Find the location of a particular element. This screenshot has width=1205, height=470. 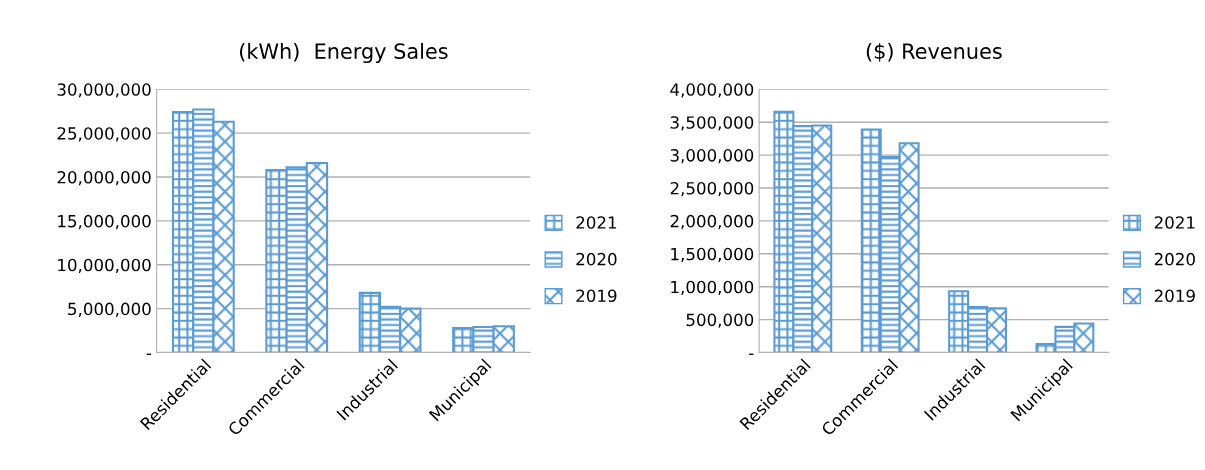

y-tick-label: 20,000,000 is located at coordinates (104, 178).